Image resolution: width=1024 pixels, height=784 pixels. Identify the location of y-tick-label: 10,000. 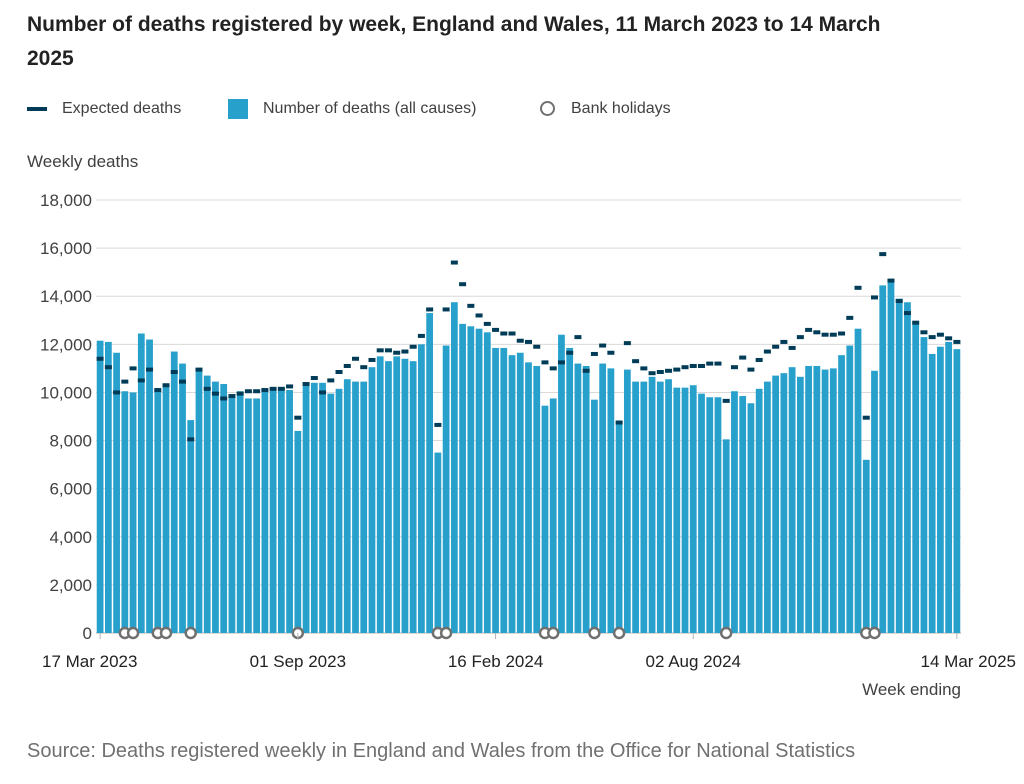
(66, 392).